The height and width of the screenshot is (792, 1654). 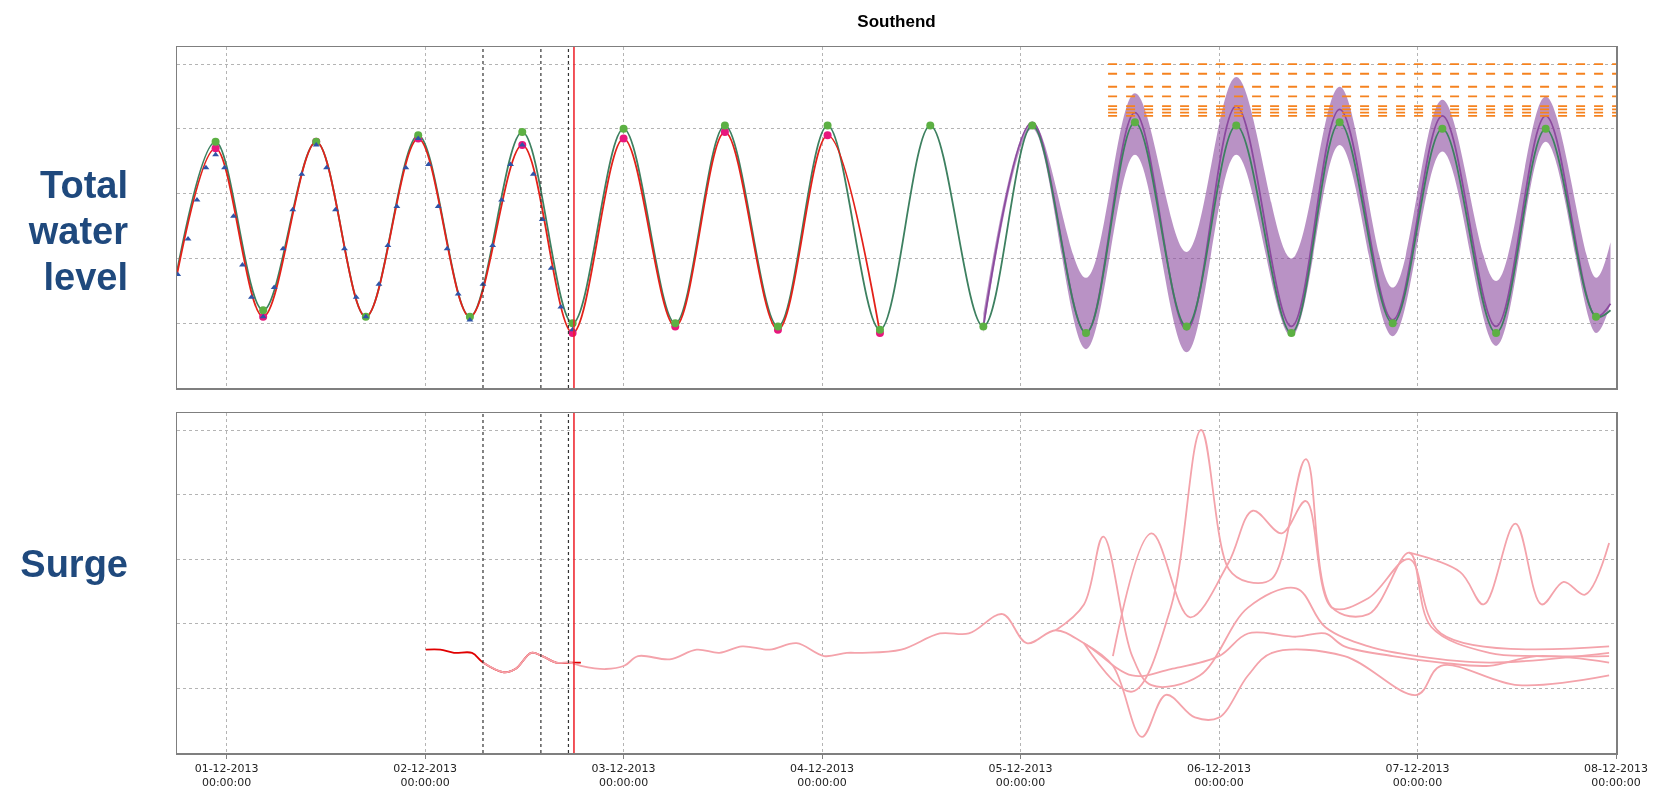 I want to click on x-tick-label: 06-12-2013 00:00:00, so click(x=1219, y=775).